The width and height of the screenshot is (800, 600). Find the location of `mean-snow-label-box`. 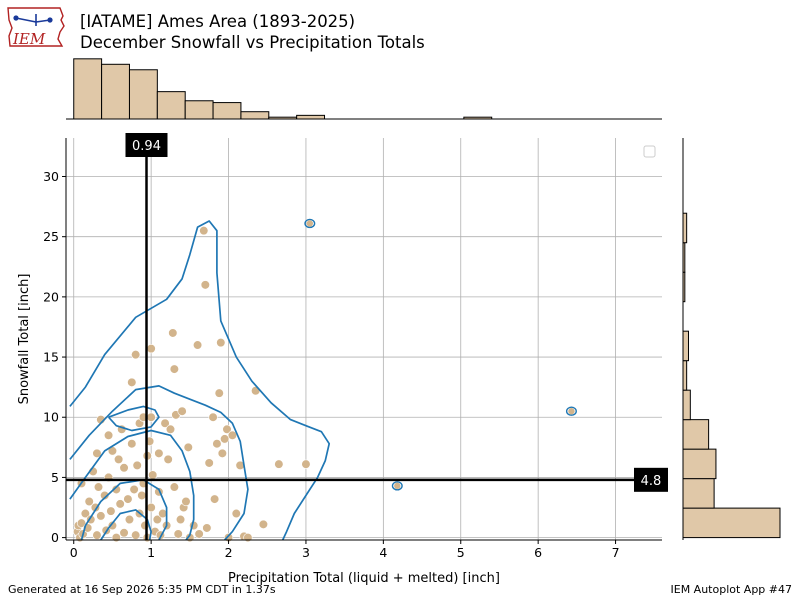

mean-snow-label-box is located at coordinates (651, 479).